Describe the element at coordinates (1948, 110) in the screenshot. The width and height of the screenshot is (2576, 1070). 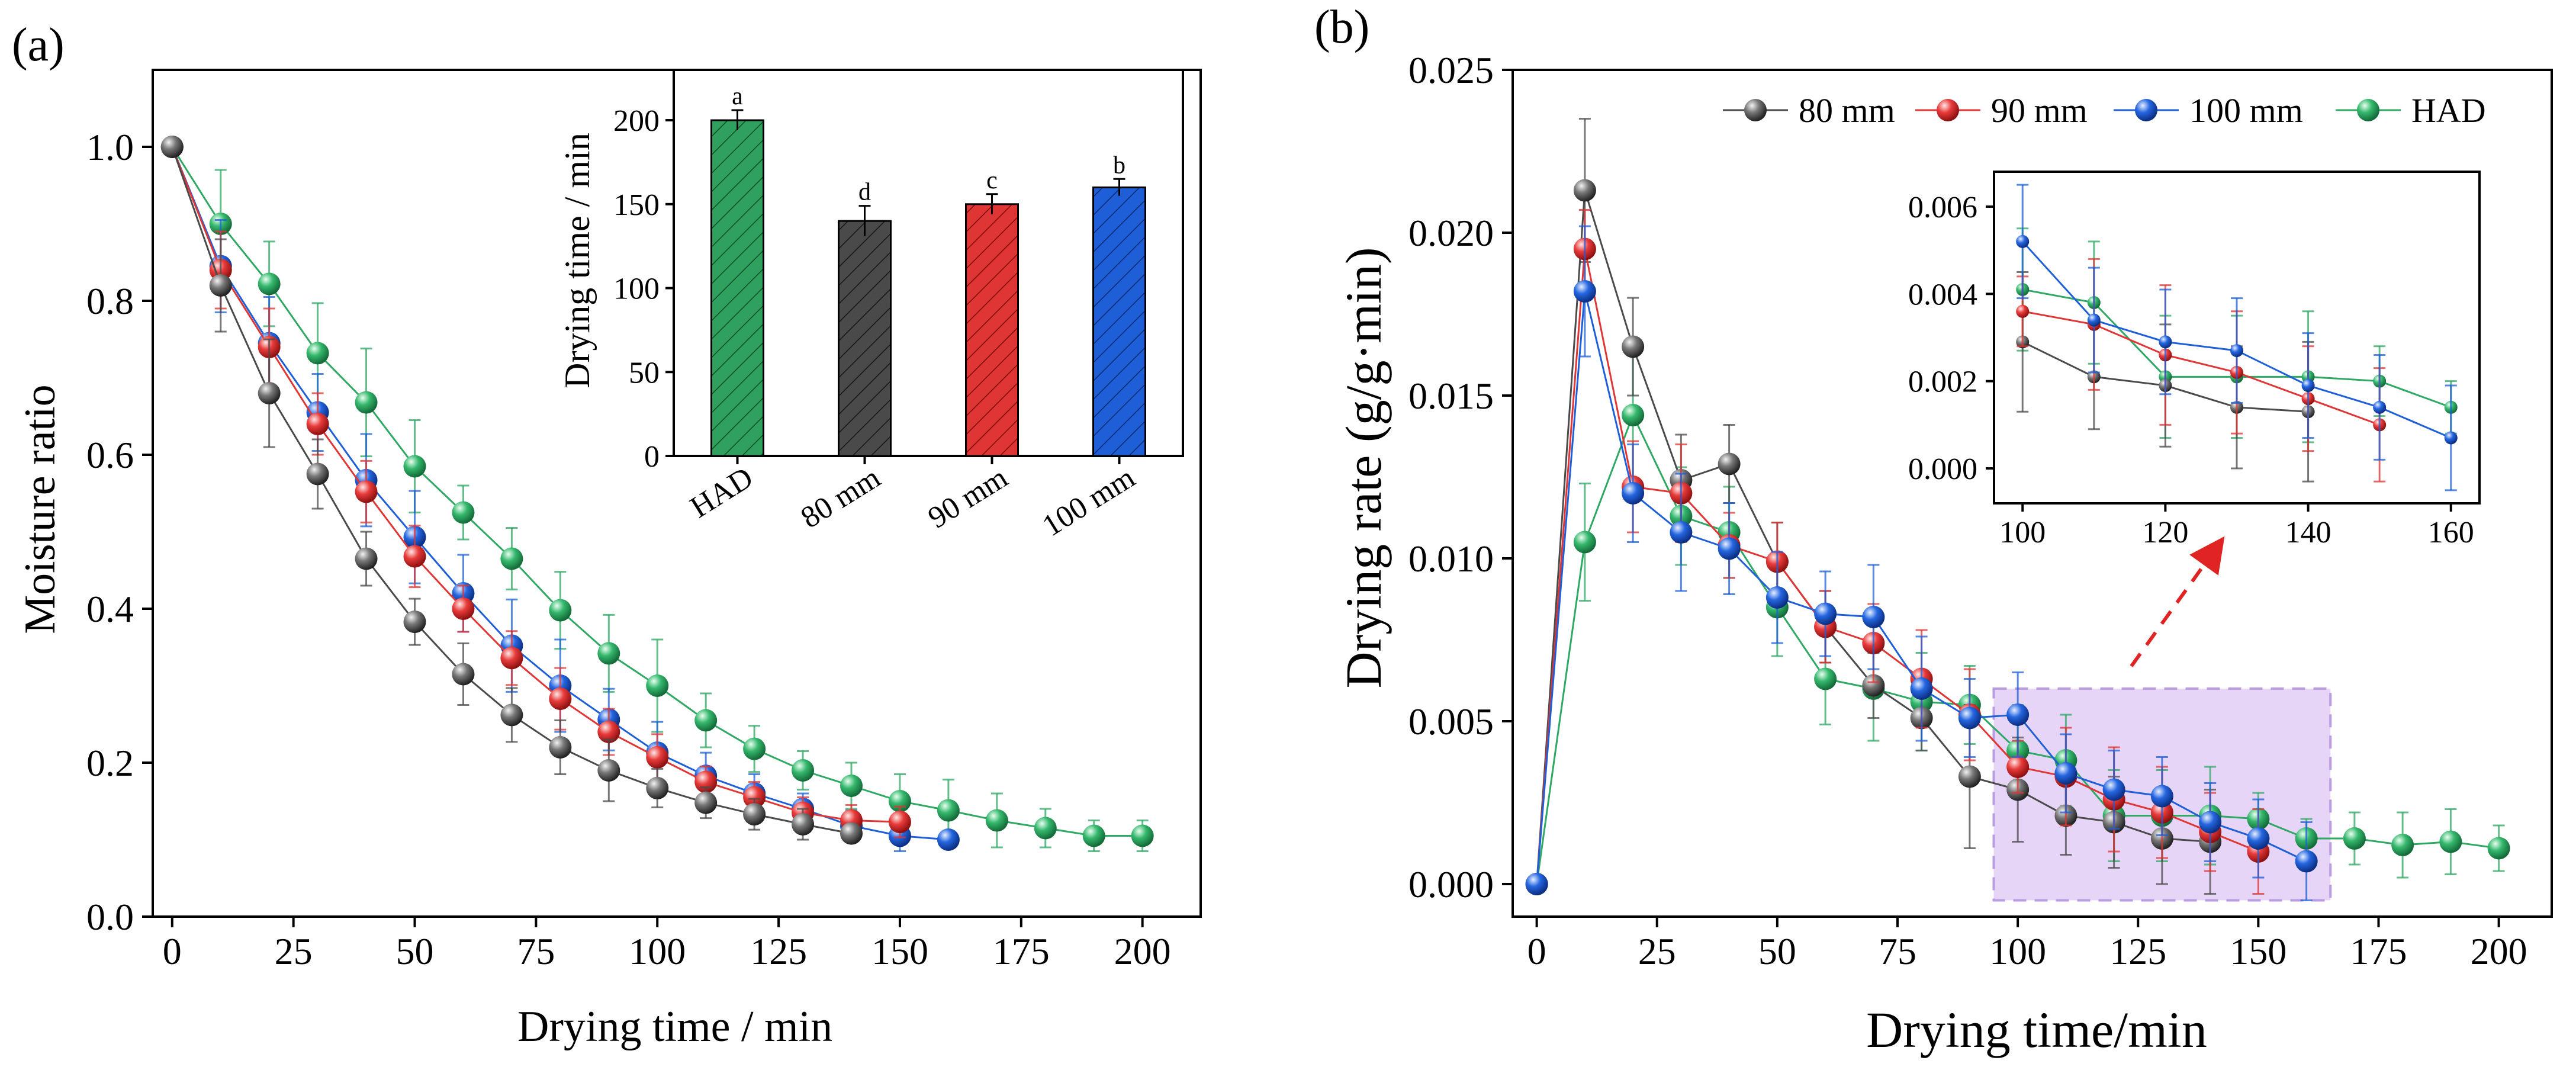
I see `legend-marker-90-mm` at that location.